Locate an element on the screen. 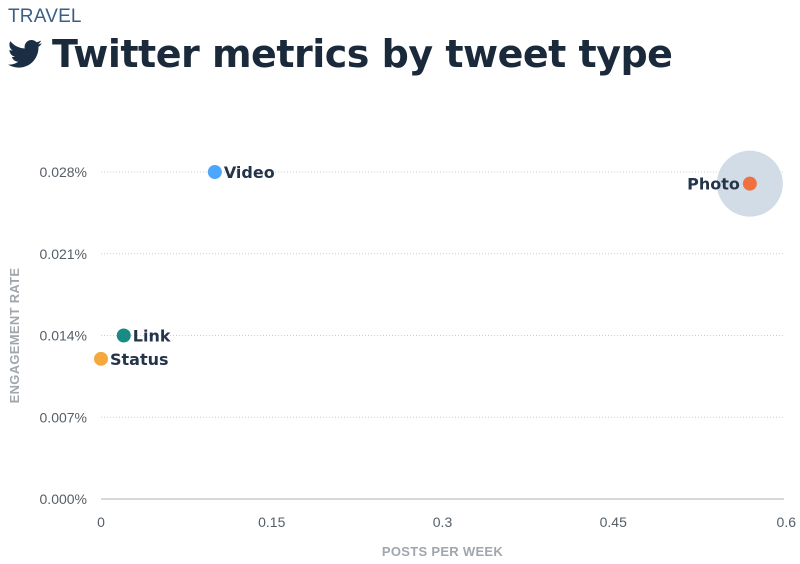 The width and height of the screenshot is (800, 564). point-photo is located at coordinates (749, 183).